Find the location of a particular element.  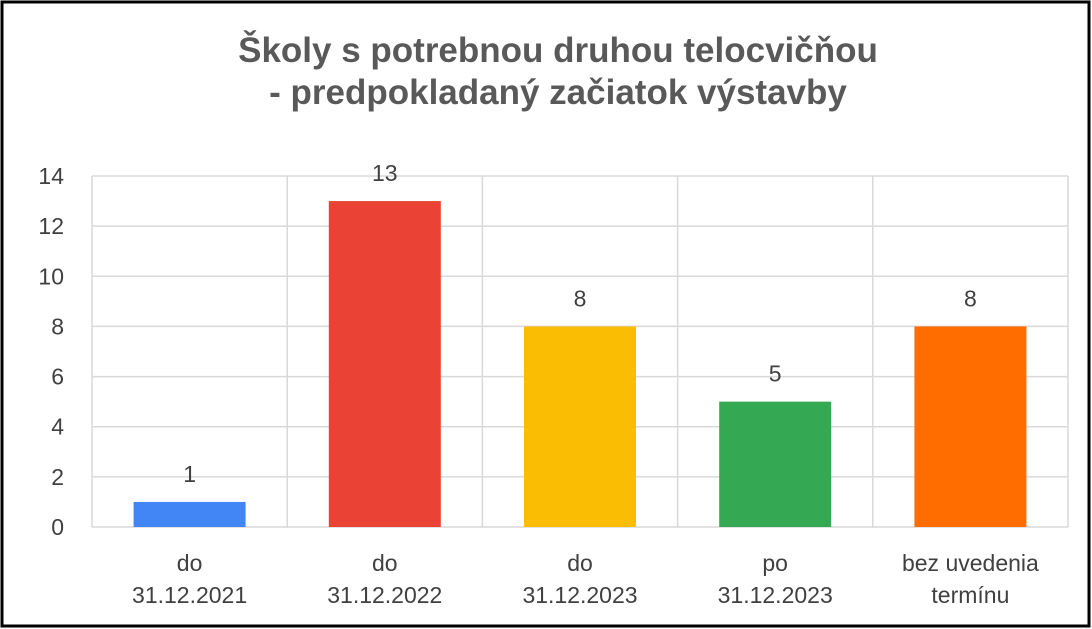

x-tick-label: do 31.12.2022 is located at coordinates (384, 579).